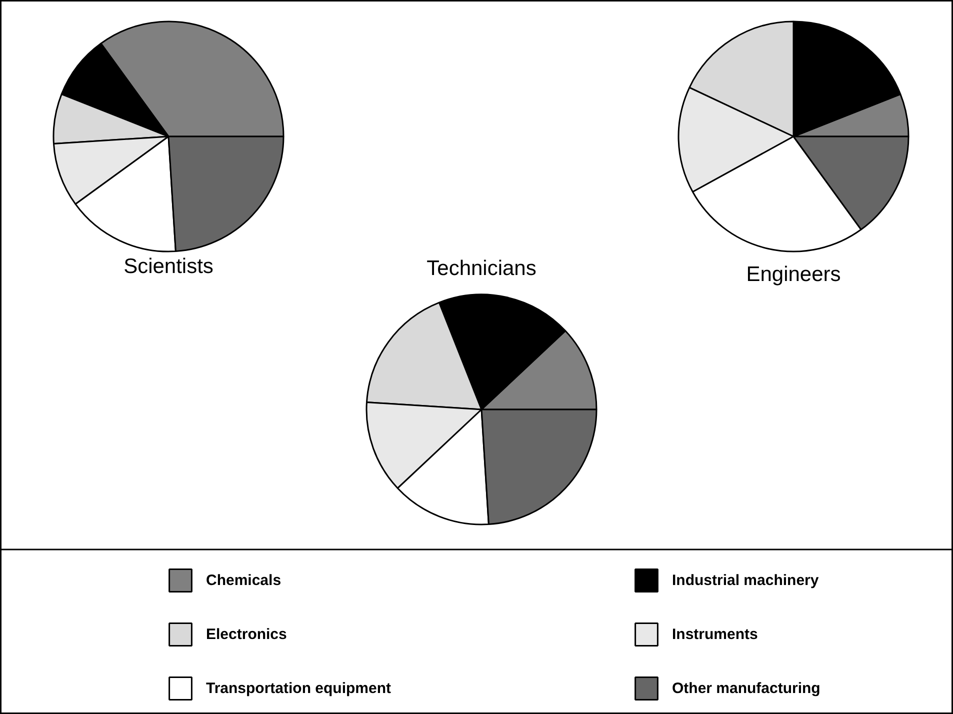  What do you see at coordinates (247, 634) in the screenshot?
I see `legend-label: Electronics` at bounding box center [247, 634].